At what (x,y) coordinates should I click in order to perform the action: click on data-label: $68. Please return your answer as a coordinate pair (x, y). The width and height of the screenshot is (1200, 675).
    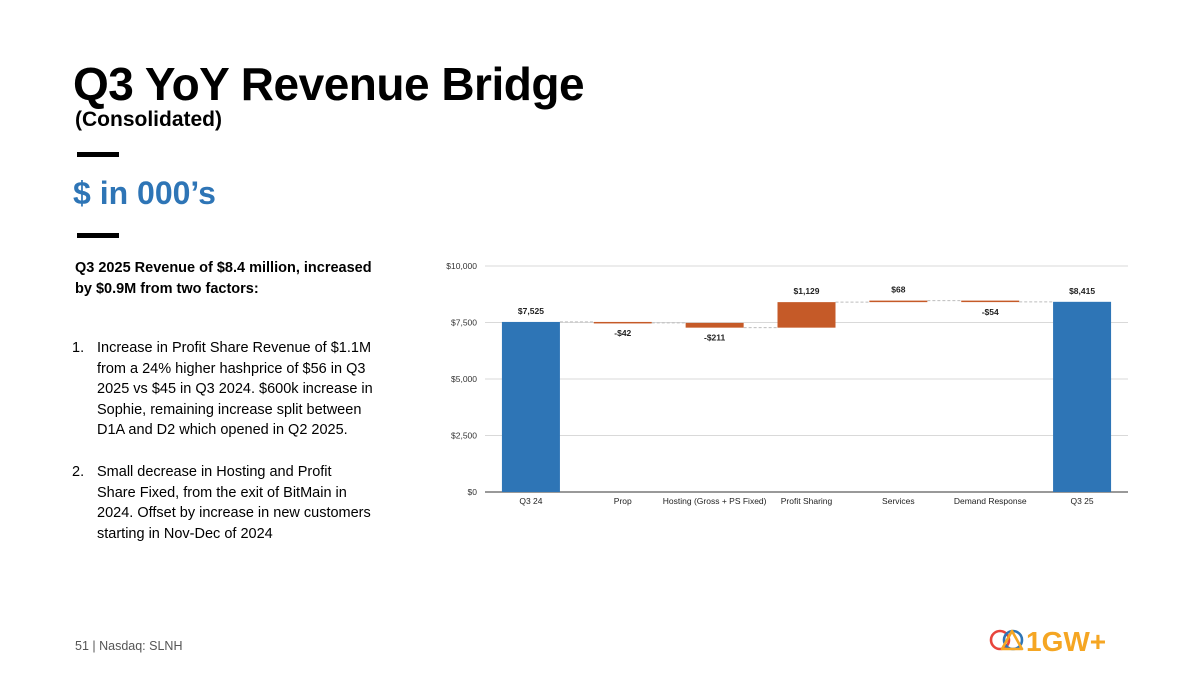
    Looking at the image, I should click on (898, 290).